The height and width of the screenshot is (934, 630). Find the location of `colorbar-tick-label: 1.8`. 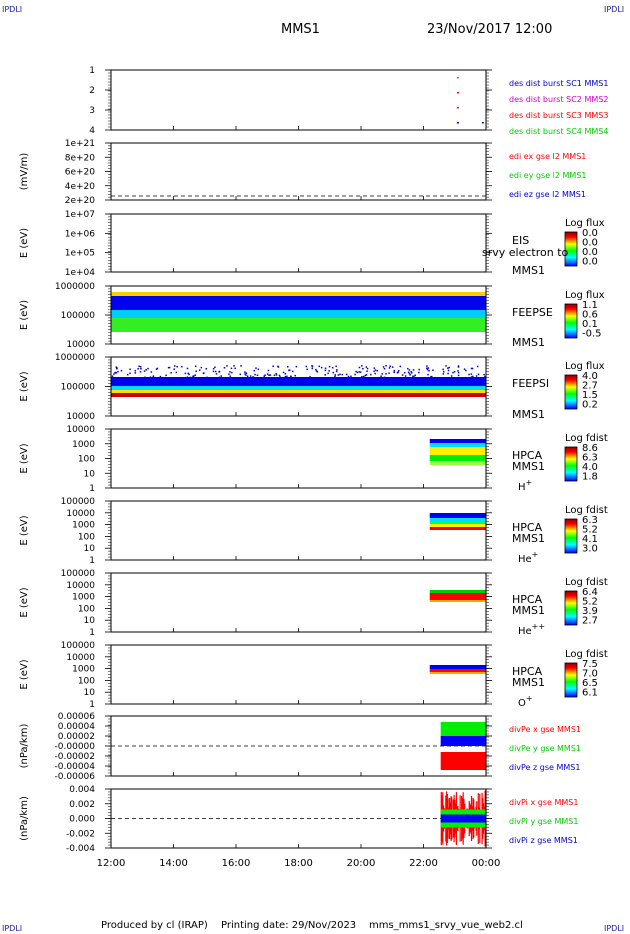

colorbar-tick-label: 1.8 is located at coordinates (590, 477).